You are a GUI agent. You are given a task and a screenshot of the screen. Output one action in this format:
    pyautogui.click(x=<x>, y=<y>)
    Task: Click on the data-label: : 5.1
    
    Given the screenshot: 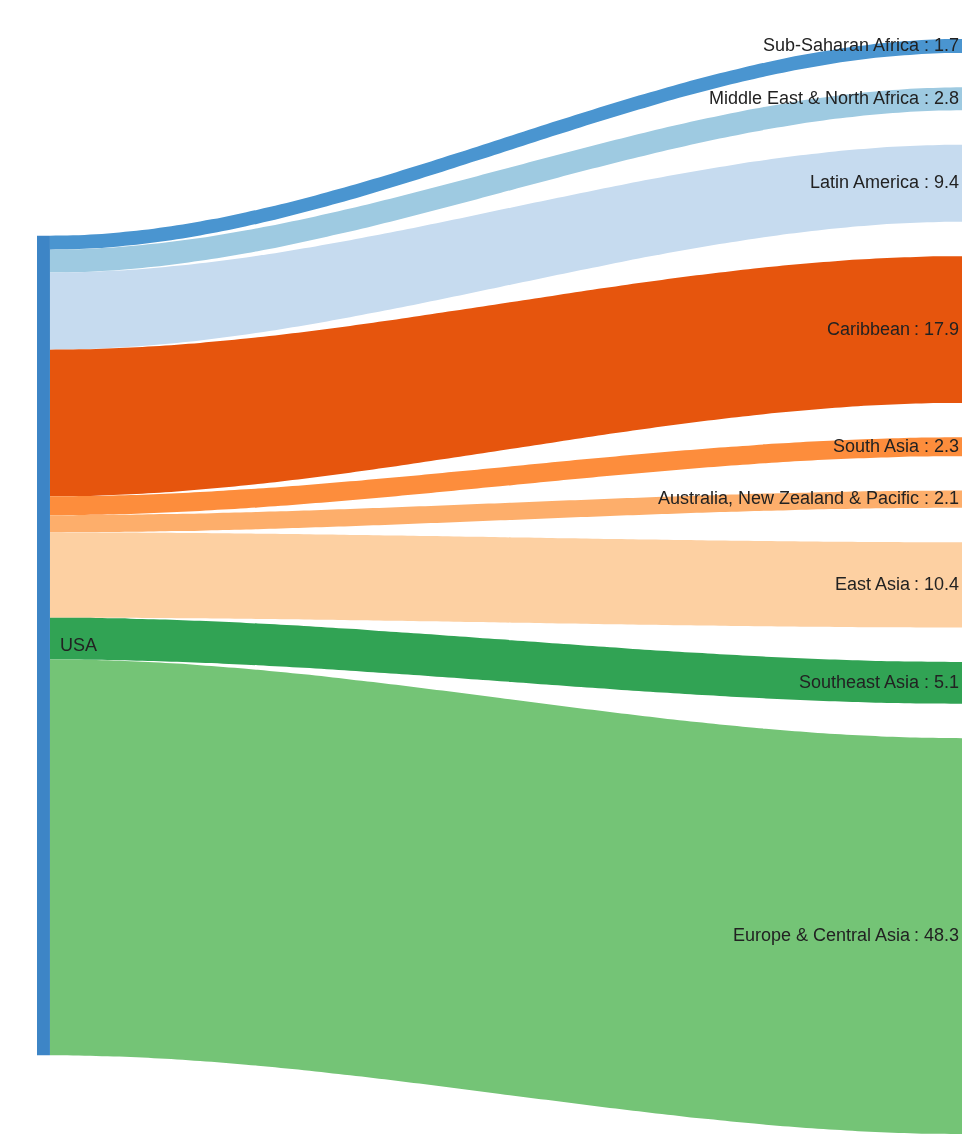 What is the action you would take?
    pyautogui.click(x=941, y=681)
    